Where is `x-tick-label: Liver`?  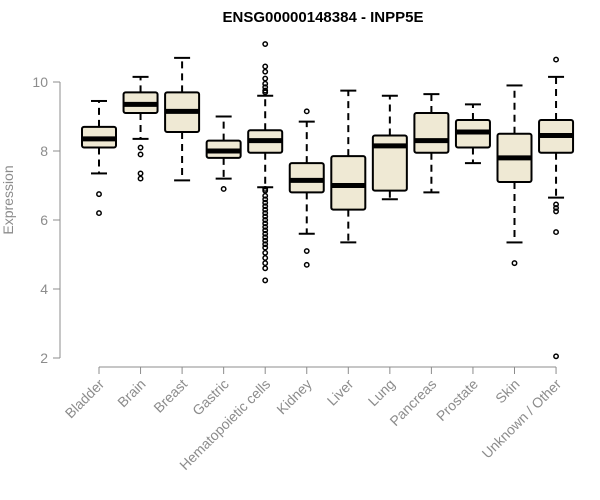 x-tick-label: Liver is located at coordinates (340, 392).